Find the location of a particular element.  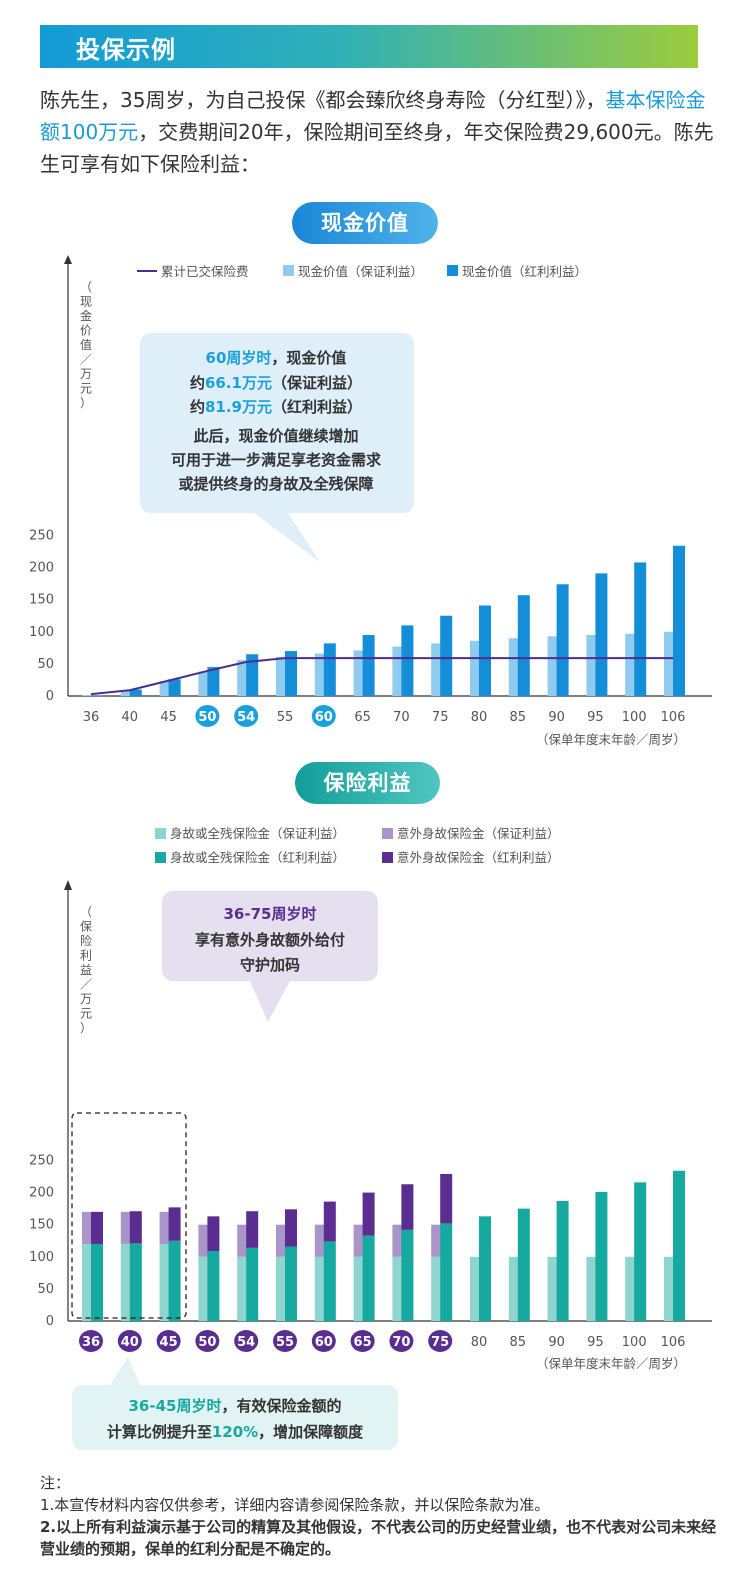

x-tick-label: 70 is located at coordinates (401, 1342).